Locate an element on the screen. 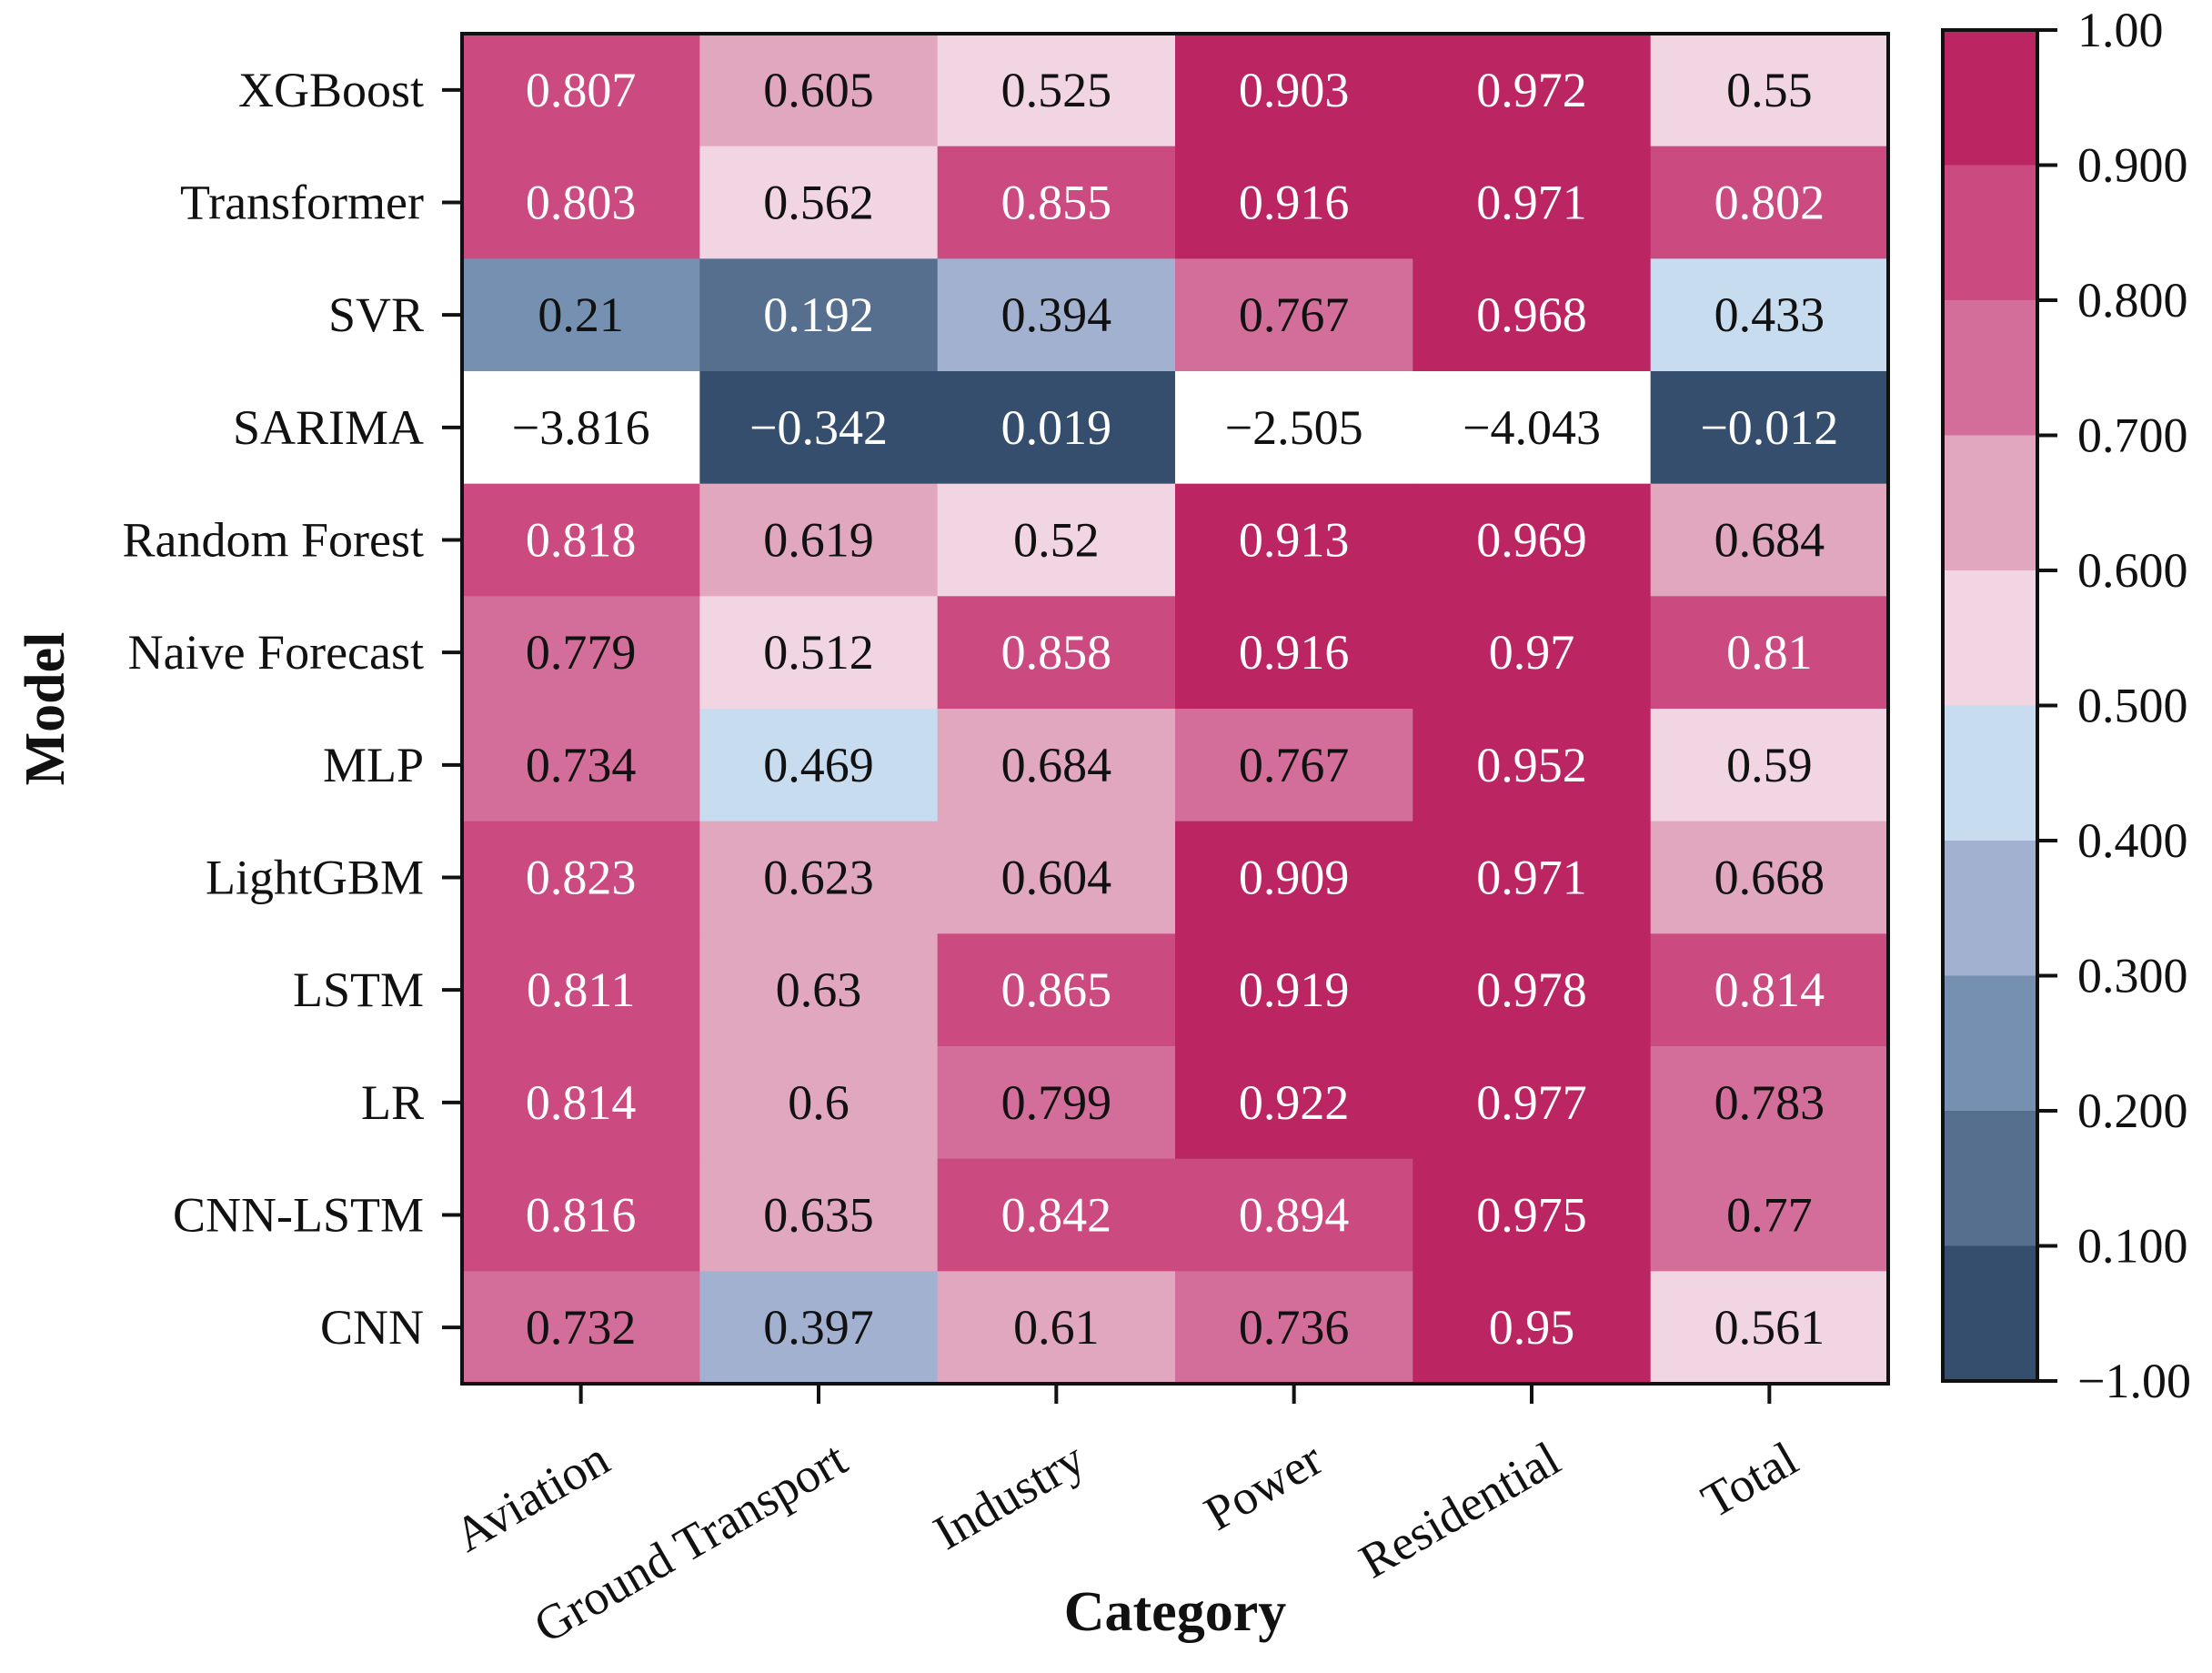  heatmap-cell-label: 0.779 is located at coordinates (581, 652).